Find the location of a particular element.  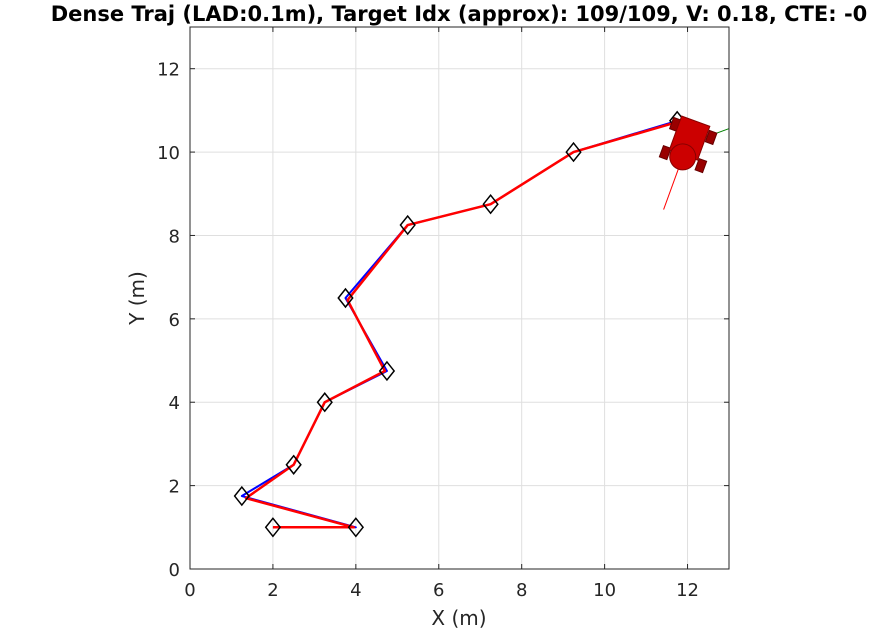

vehicle-front is located at coordinates (683, 157).